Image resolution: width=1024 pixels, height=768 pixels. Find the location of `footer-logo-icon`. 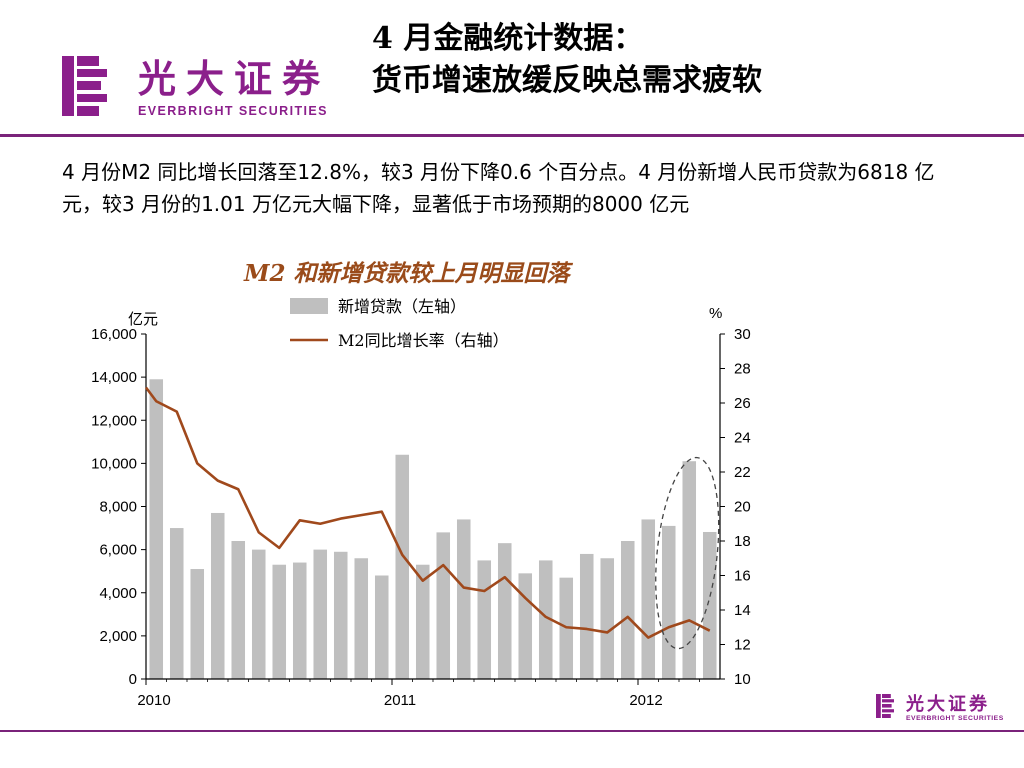

footer-logo-icon is located at coordinates (885, 706).